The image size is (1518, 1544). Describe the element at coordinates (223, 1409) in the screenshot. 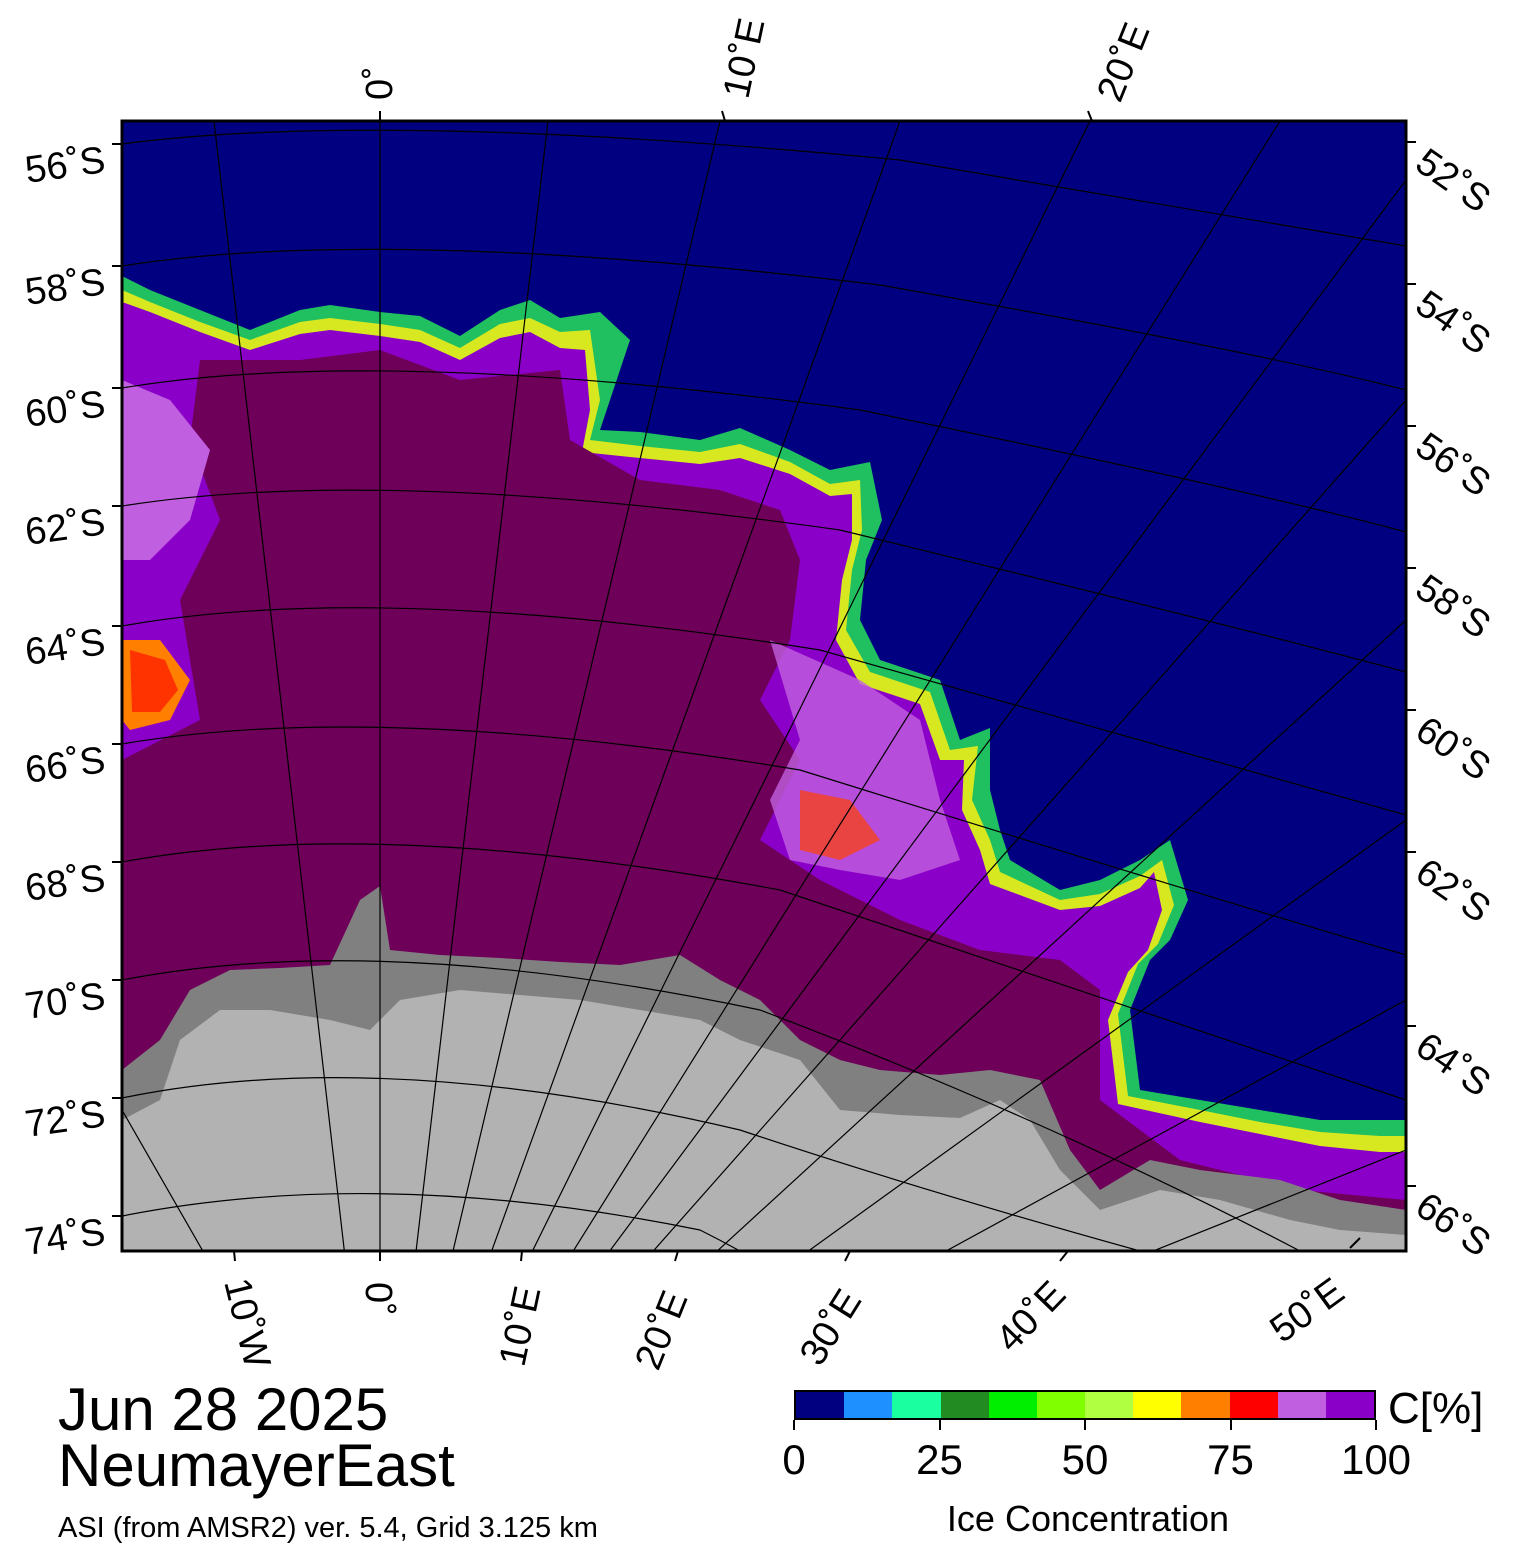

I see `date-label: Jun 28 2025` at that location.